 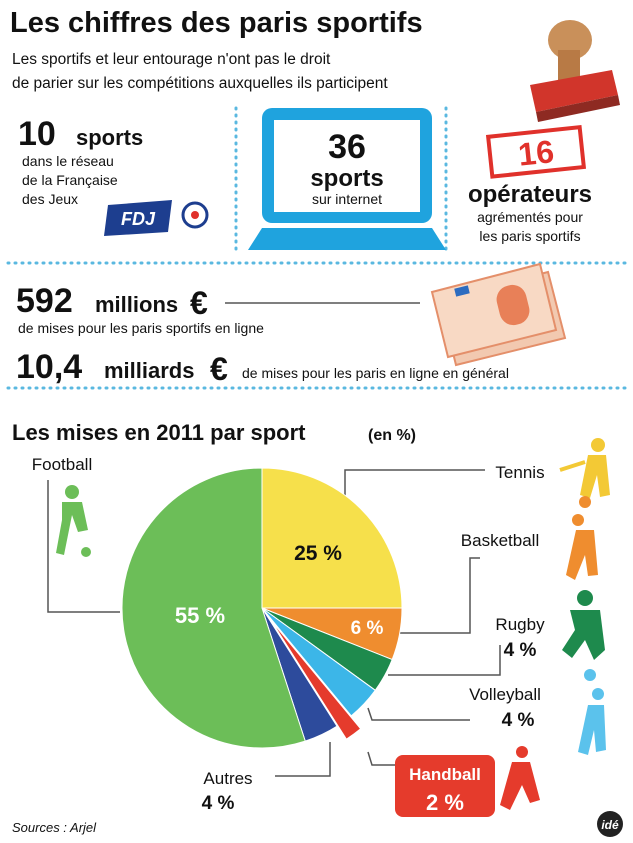 I want to click on stat-unit: millions, so click(x=136, y=304).